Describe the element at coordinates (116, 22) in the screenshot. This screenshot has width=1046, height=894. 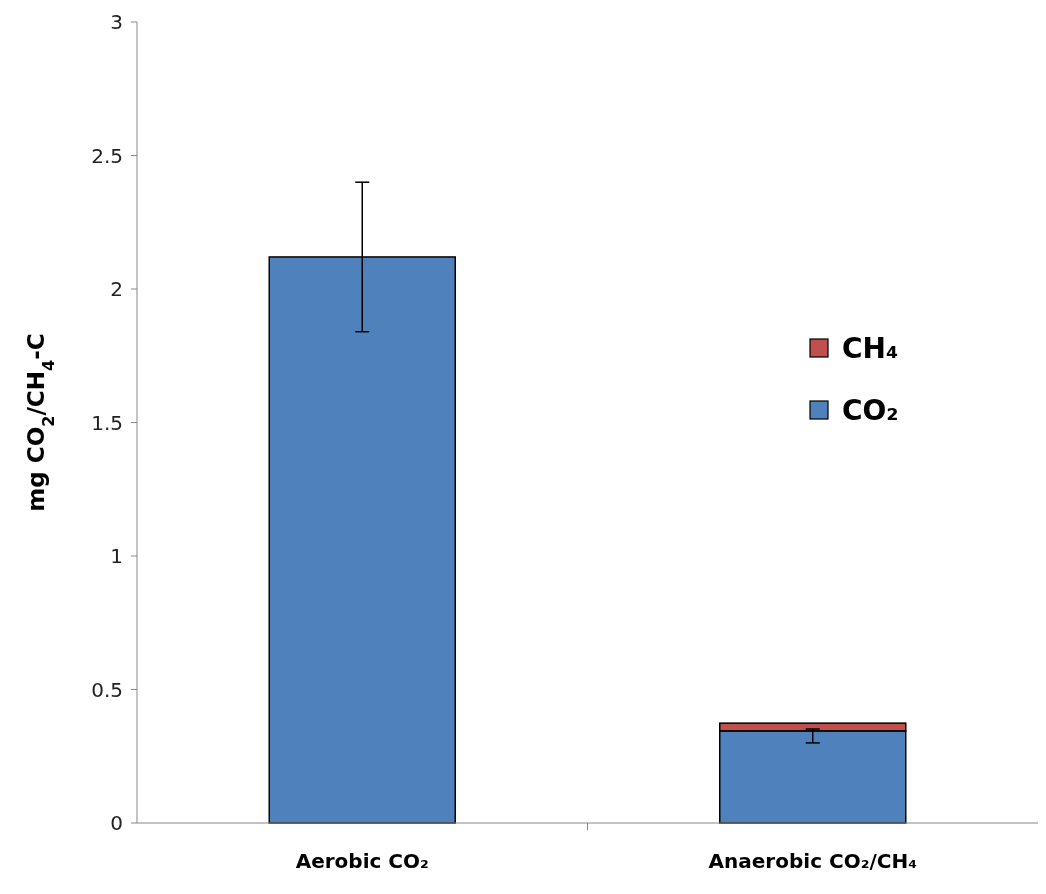
I see `y-tick-label: 3` at that location.